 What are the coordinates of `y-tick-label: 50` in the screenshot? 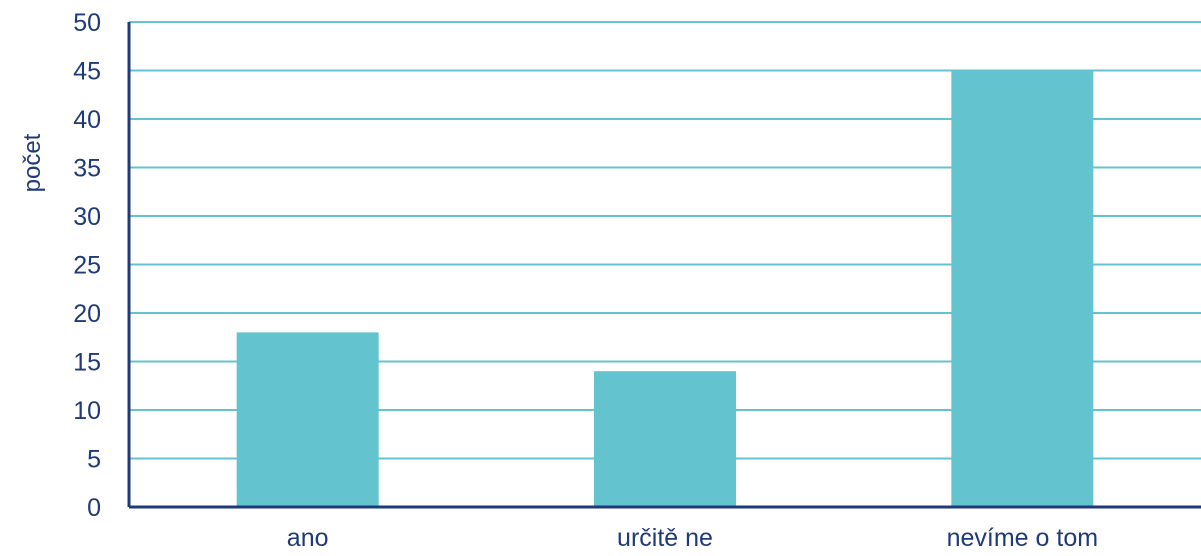 It's located at (87, 23).